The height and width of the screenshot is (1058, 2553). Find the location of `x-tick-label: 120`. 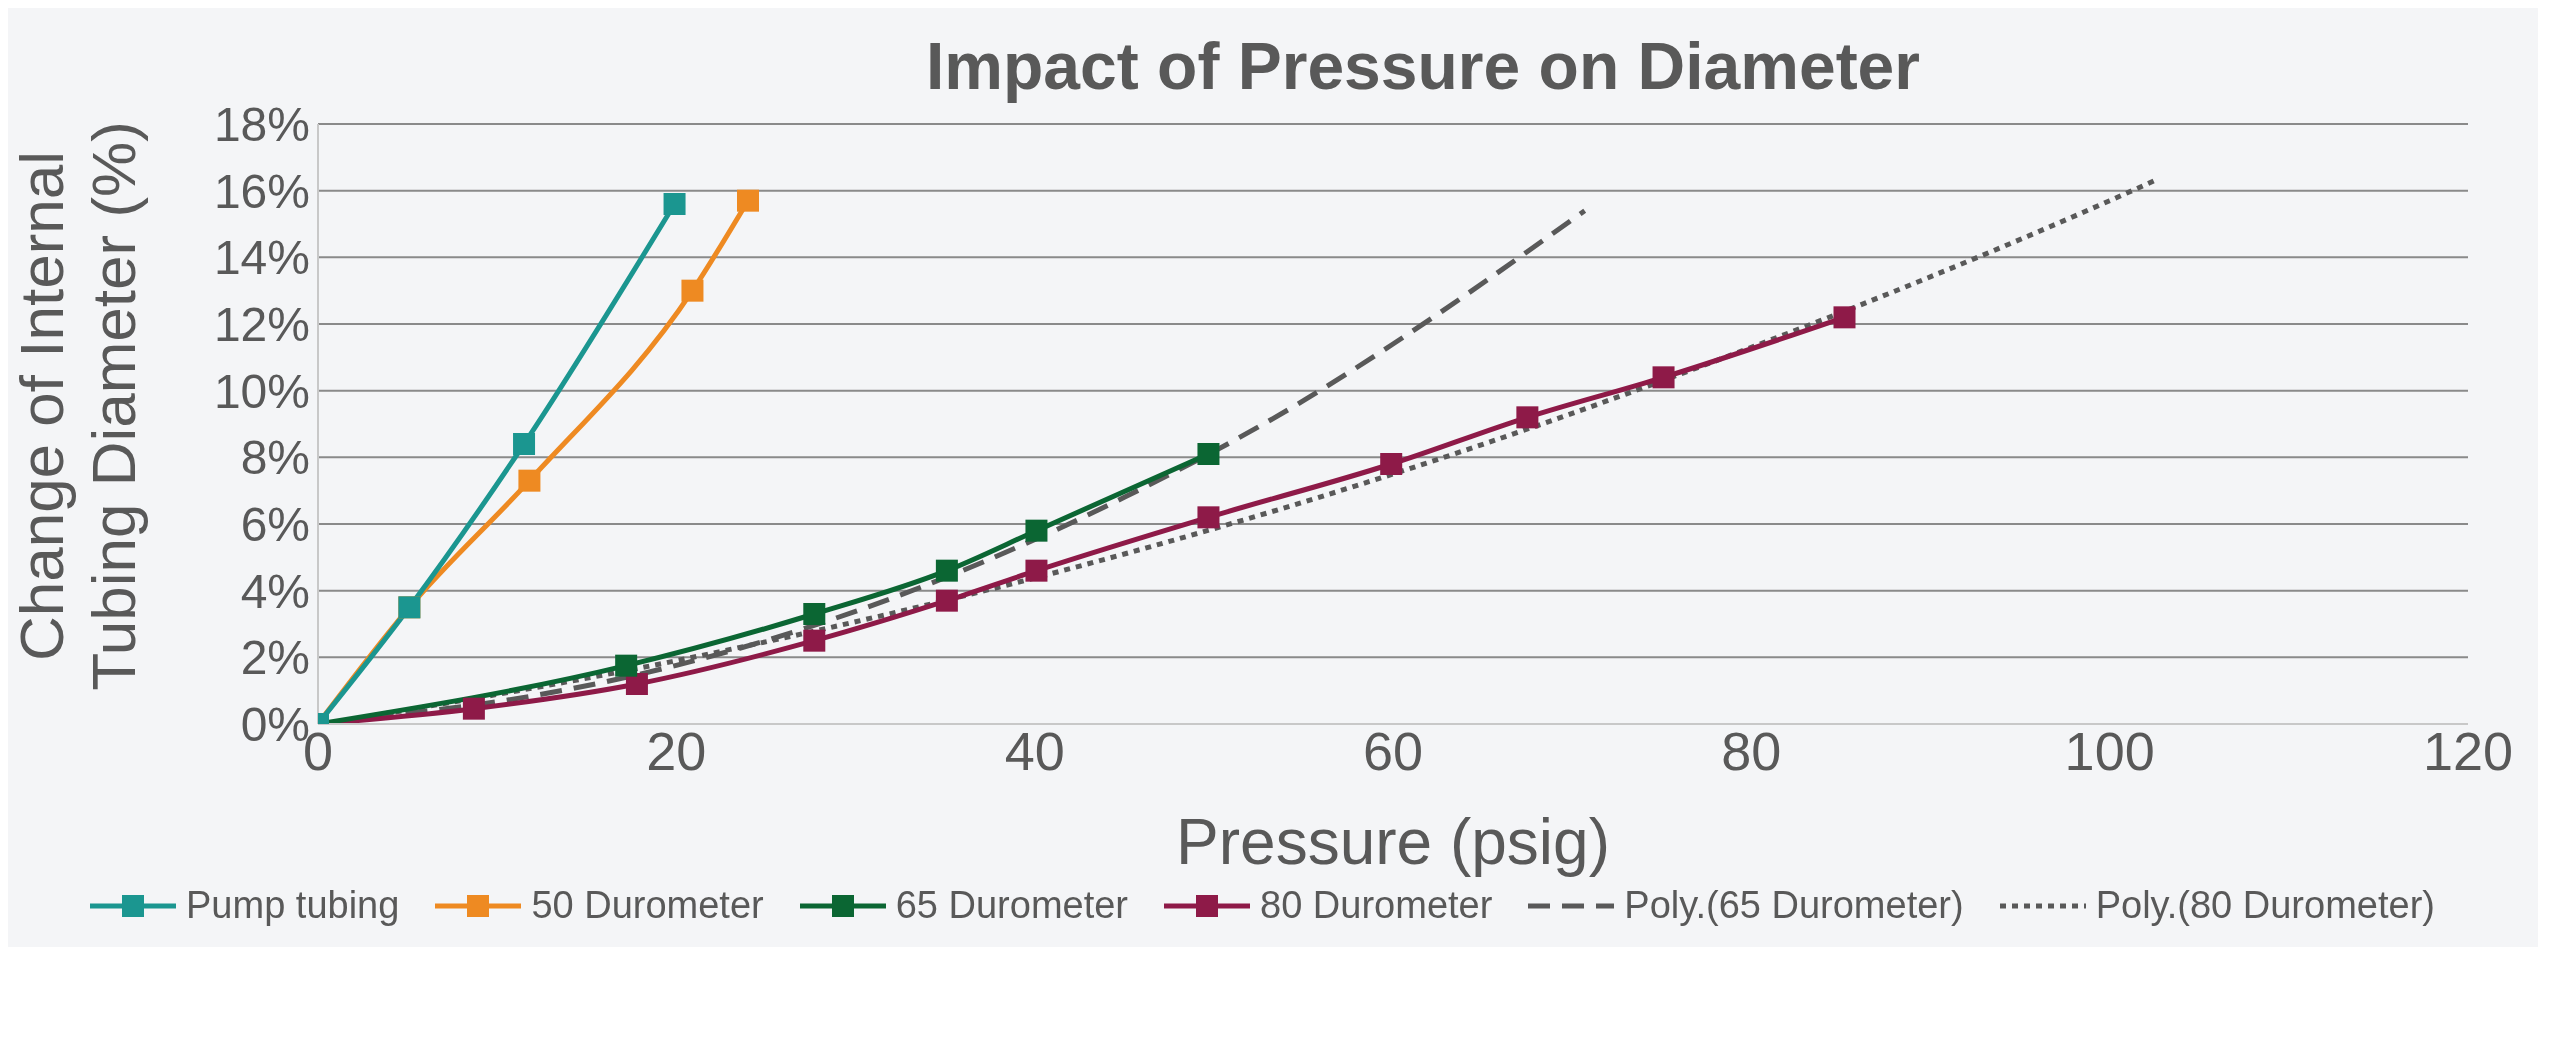

x-tick-label: 120 is located at coordinates (2468, 751).